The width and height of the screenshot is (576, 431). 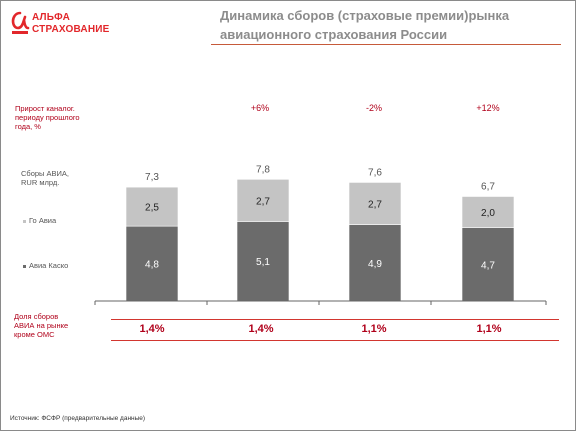 What do you see at coordinates (386, 44) in the screenshot?
I see `title-divider` at bounding box center [386, 44].